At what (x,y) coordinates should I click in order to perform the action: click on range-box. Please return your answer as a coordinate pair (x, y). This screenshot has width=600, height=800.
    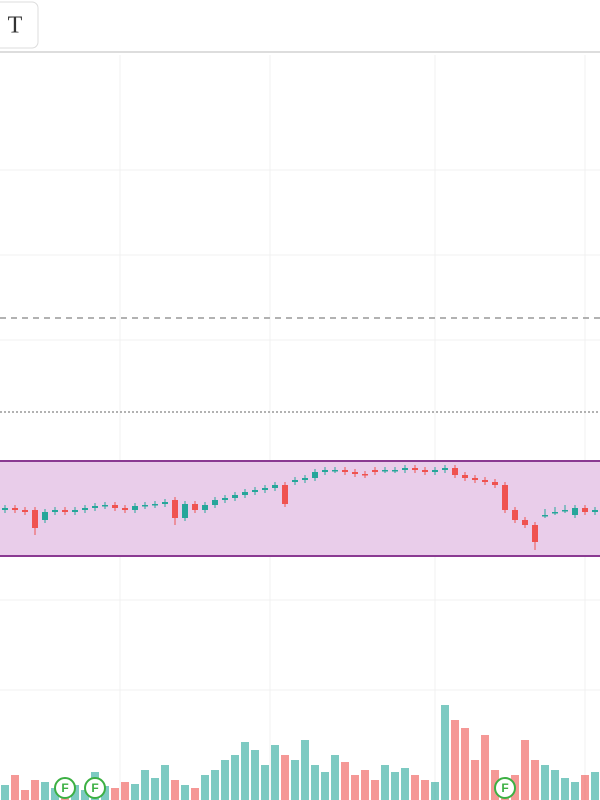
    Looking at the image, I should click on (300, 508).